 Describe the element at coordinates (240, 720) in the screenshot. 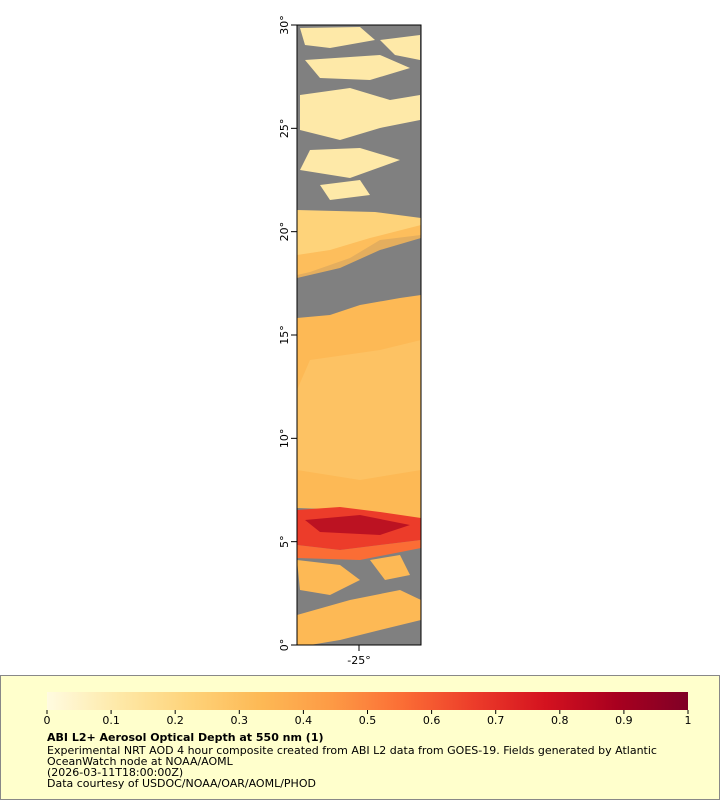

I see `colorbar-tick-label: 0.3` at that location.